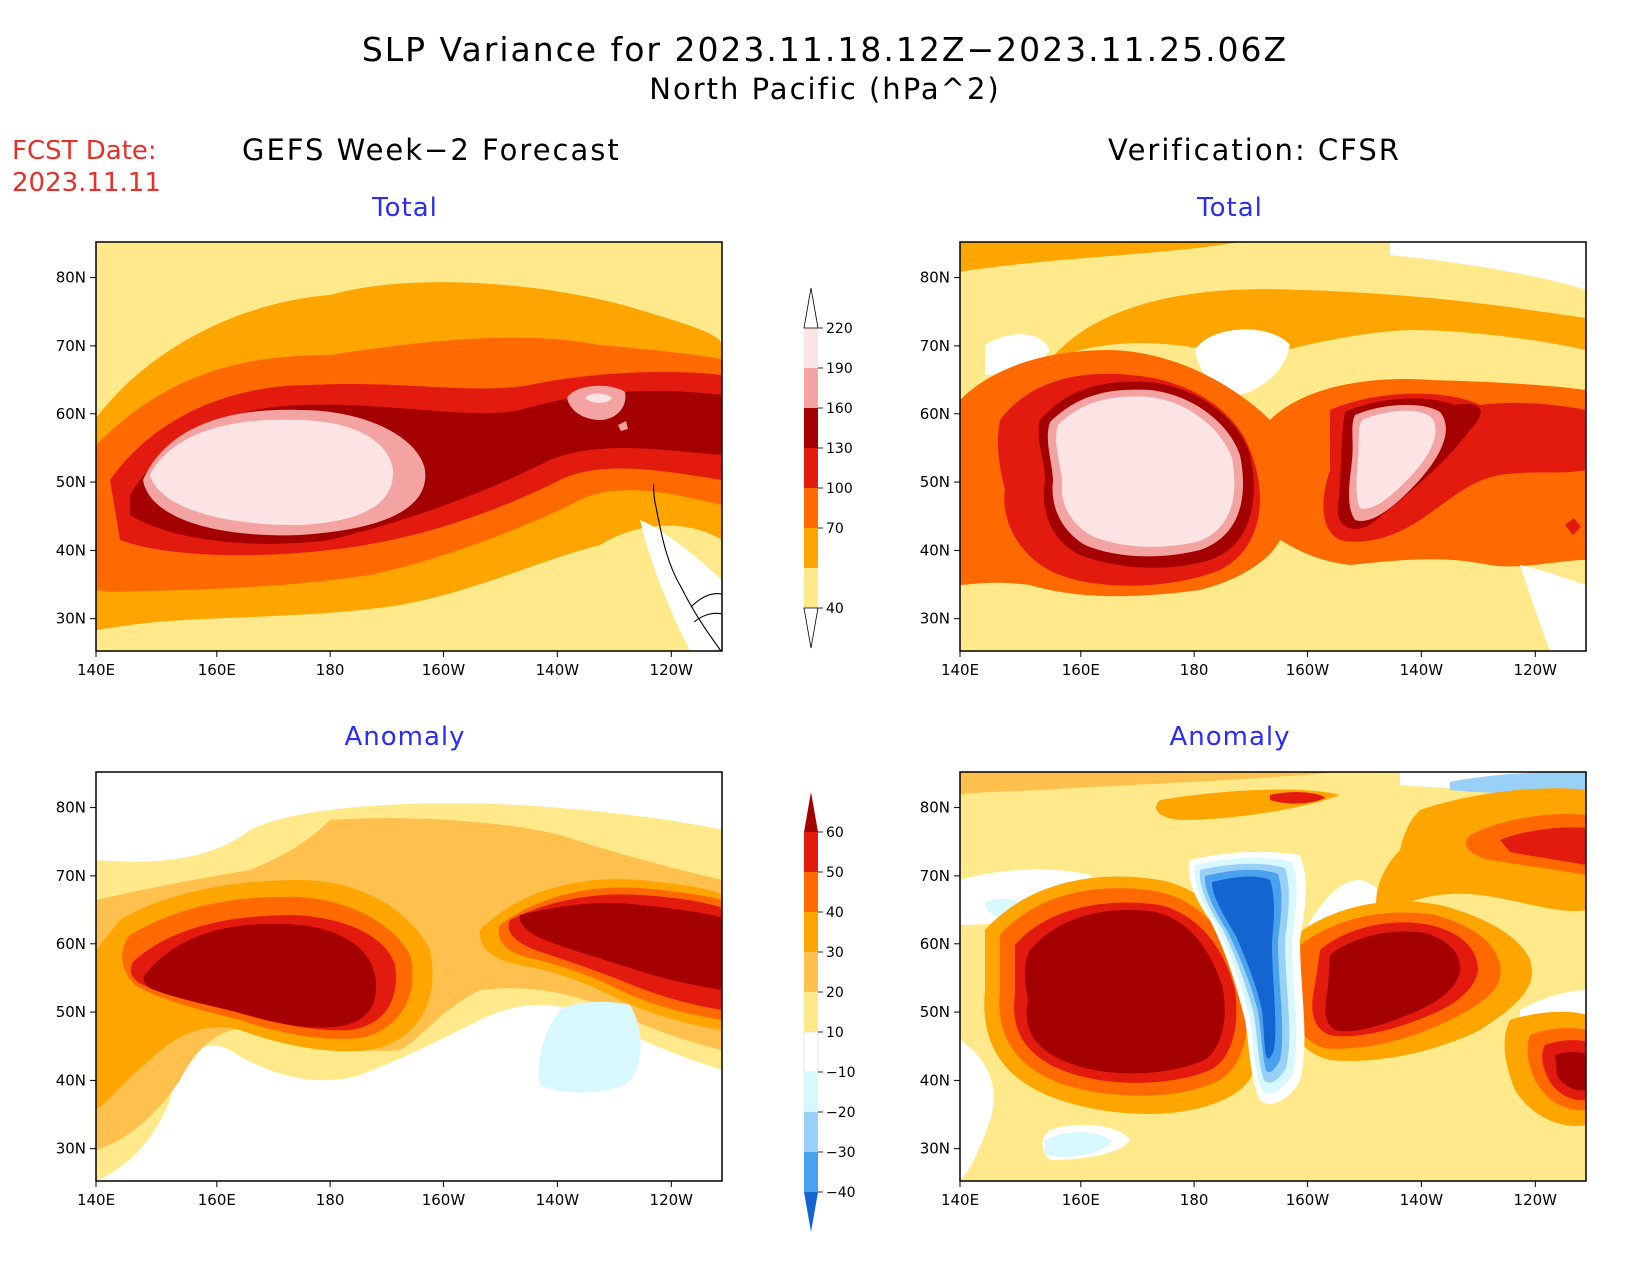 The height and width of the screenshot is (1275, 1650). I want to click on coastline-segment, so click(706, 600).